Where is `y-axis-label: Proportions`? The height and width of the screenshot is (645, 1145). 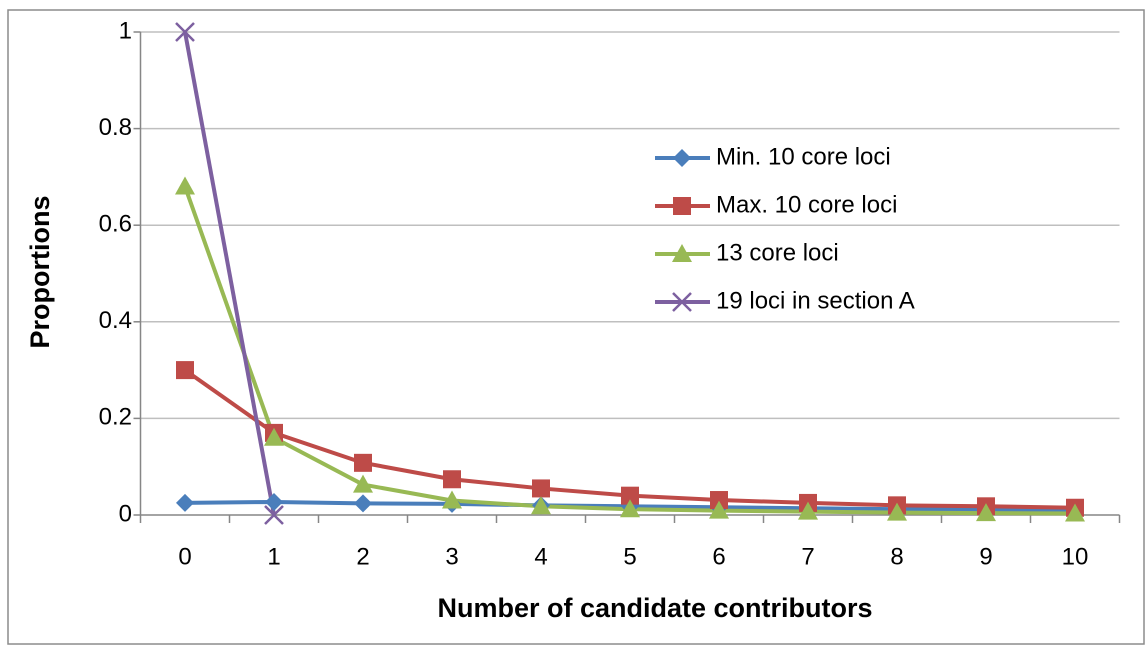 y-axis-label: Proportions is located at coordinates (40, 272).